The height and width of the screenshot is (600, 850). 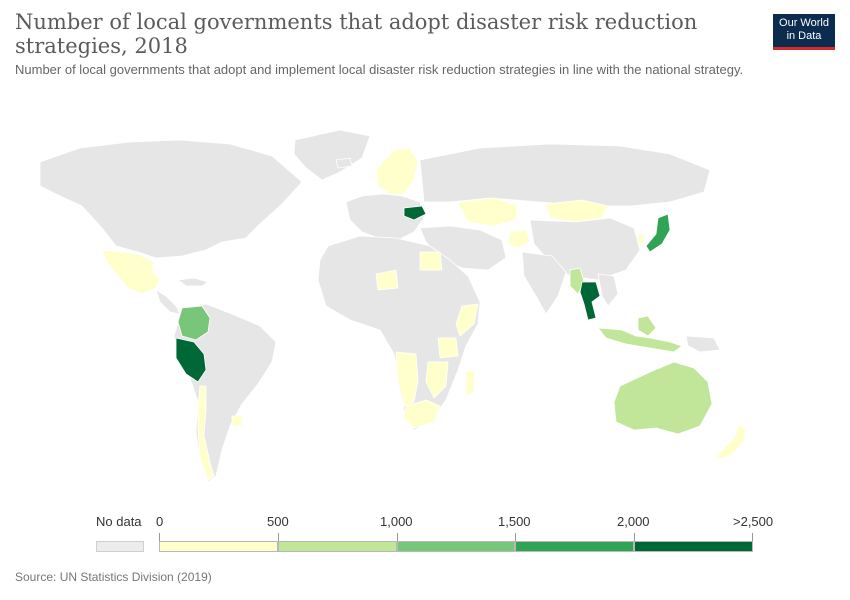 What do you see at coordinates (467, 320) in the screenshot?
I see `somalia` at bounding box center [467, 320].